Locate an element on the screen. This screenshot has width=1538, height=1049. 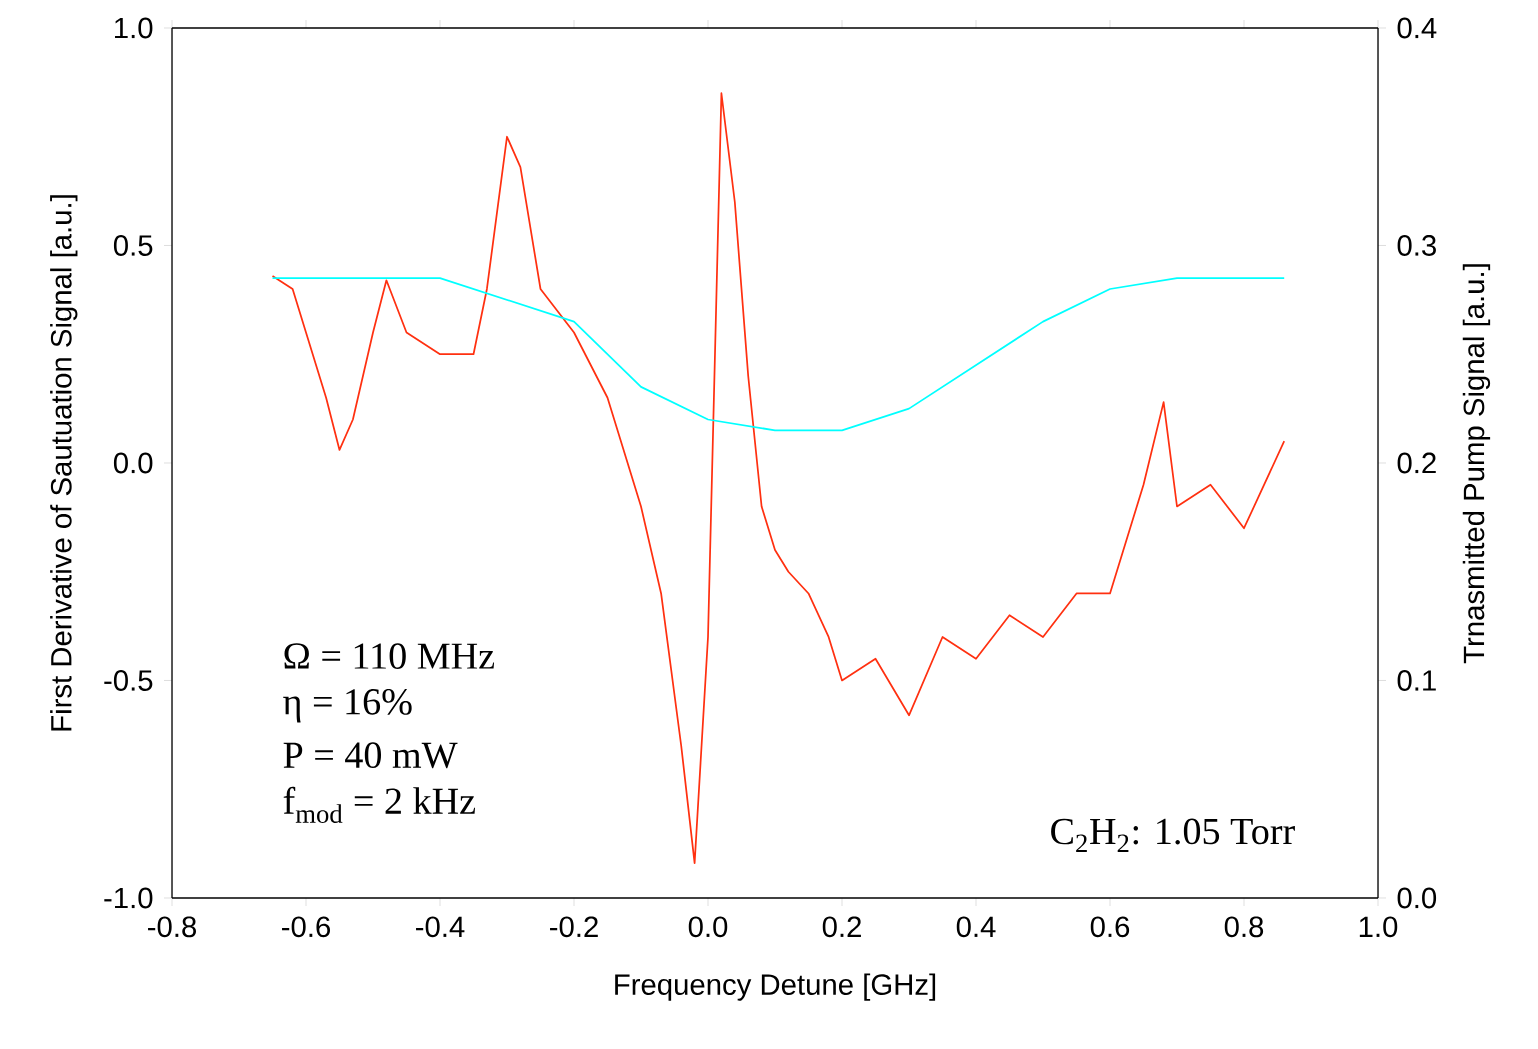
y-tick-label: 1.0 is located at coordinates (134, 28).